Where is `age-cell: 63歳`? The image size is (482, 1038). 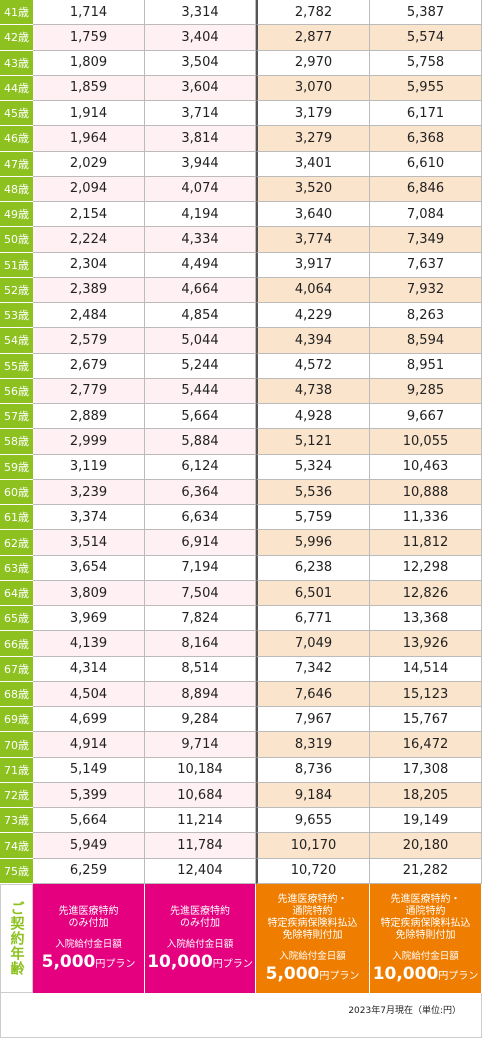 age-cell: 63歳 is located at coordinates (16, 568).